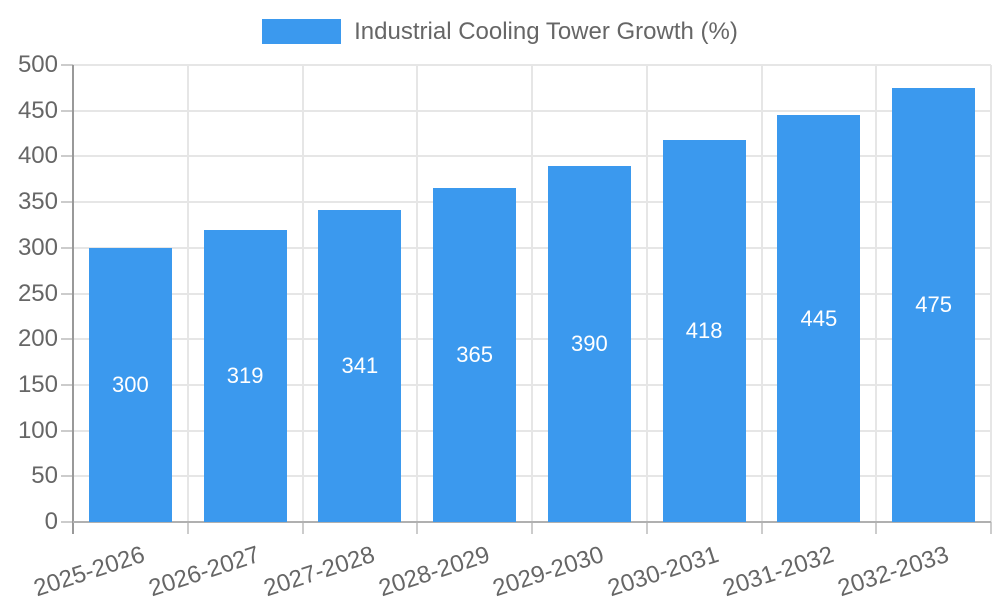 The width and height of the screenshot is (1000, 600). I want to click on y-tick-label: 350, so click(37, 202).